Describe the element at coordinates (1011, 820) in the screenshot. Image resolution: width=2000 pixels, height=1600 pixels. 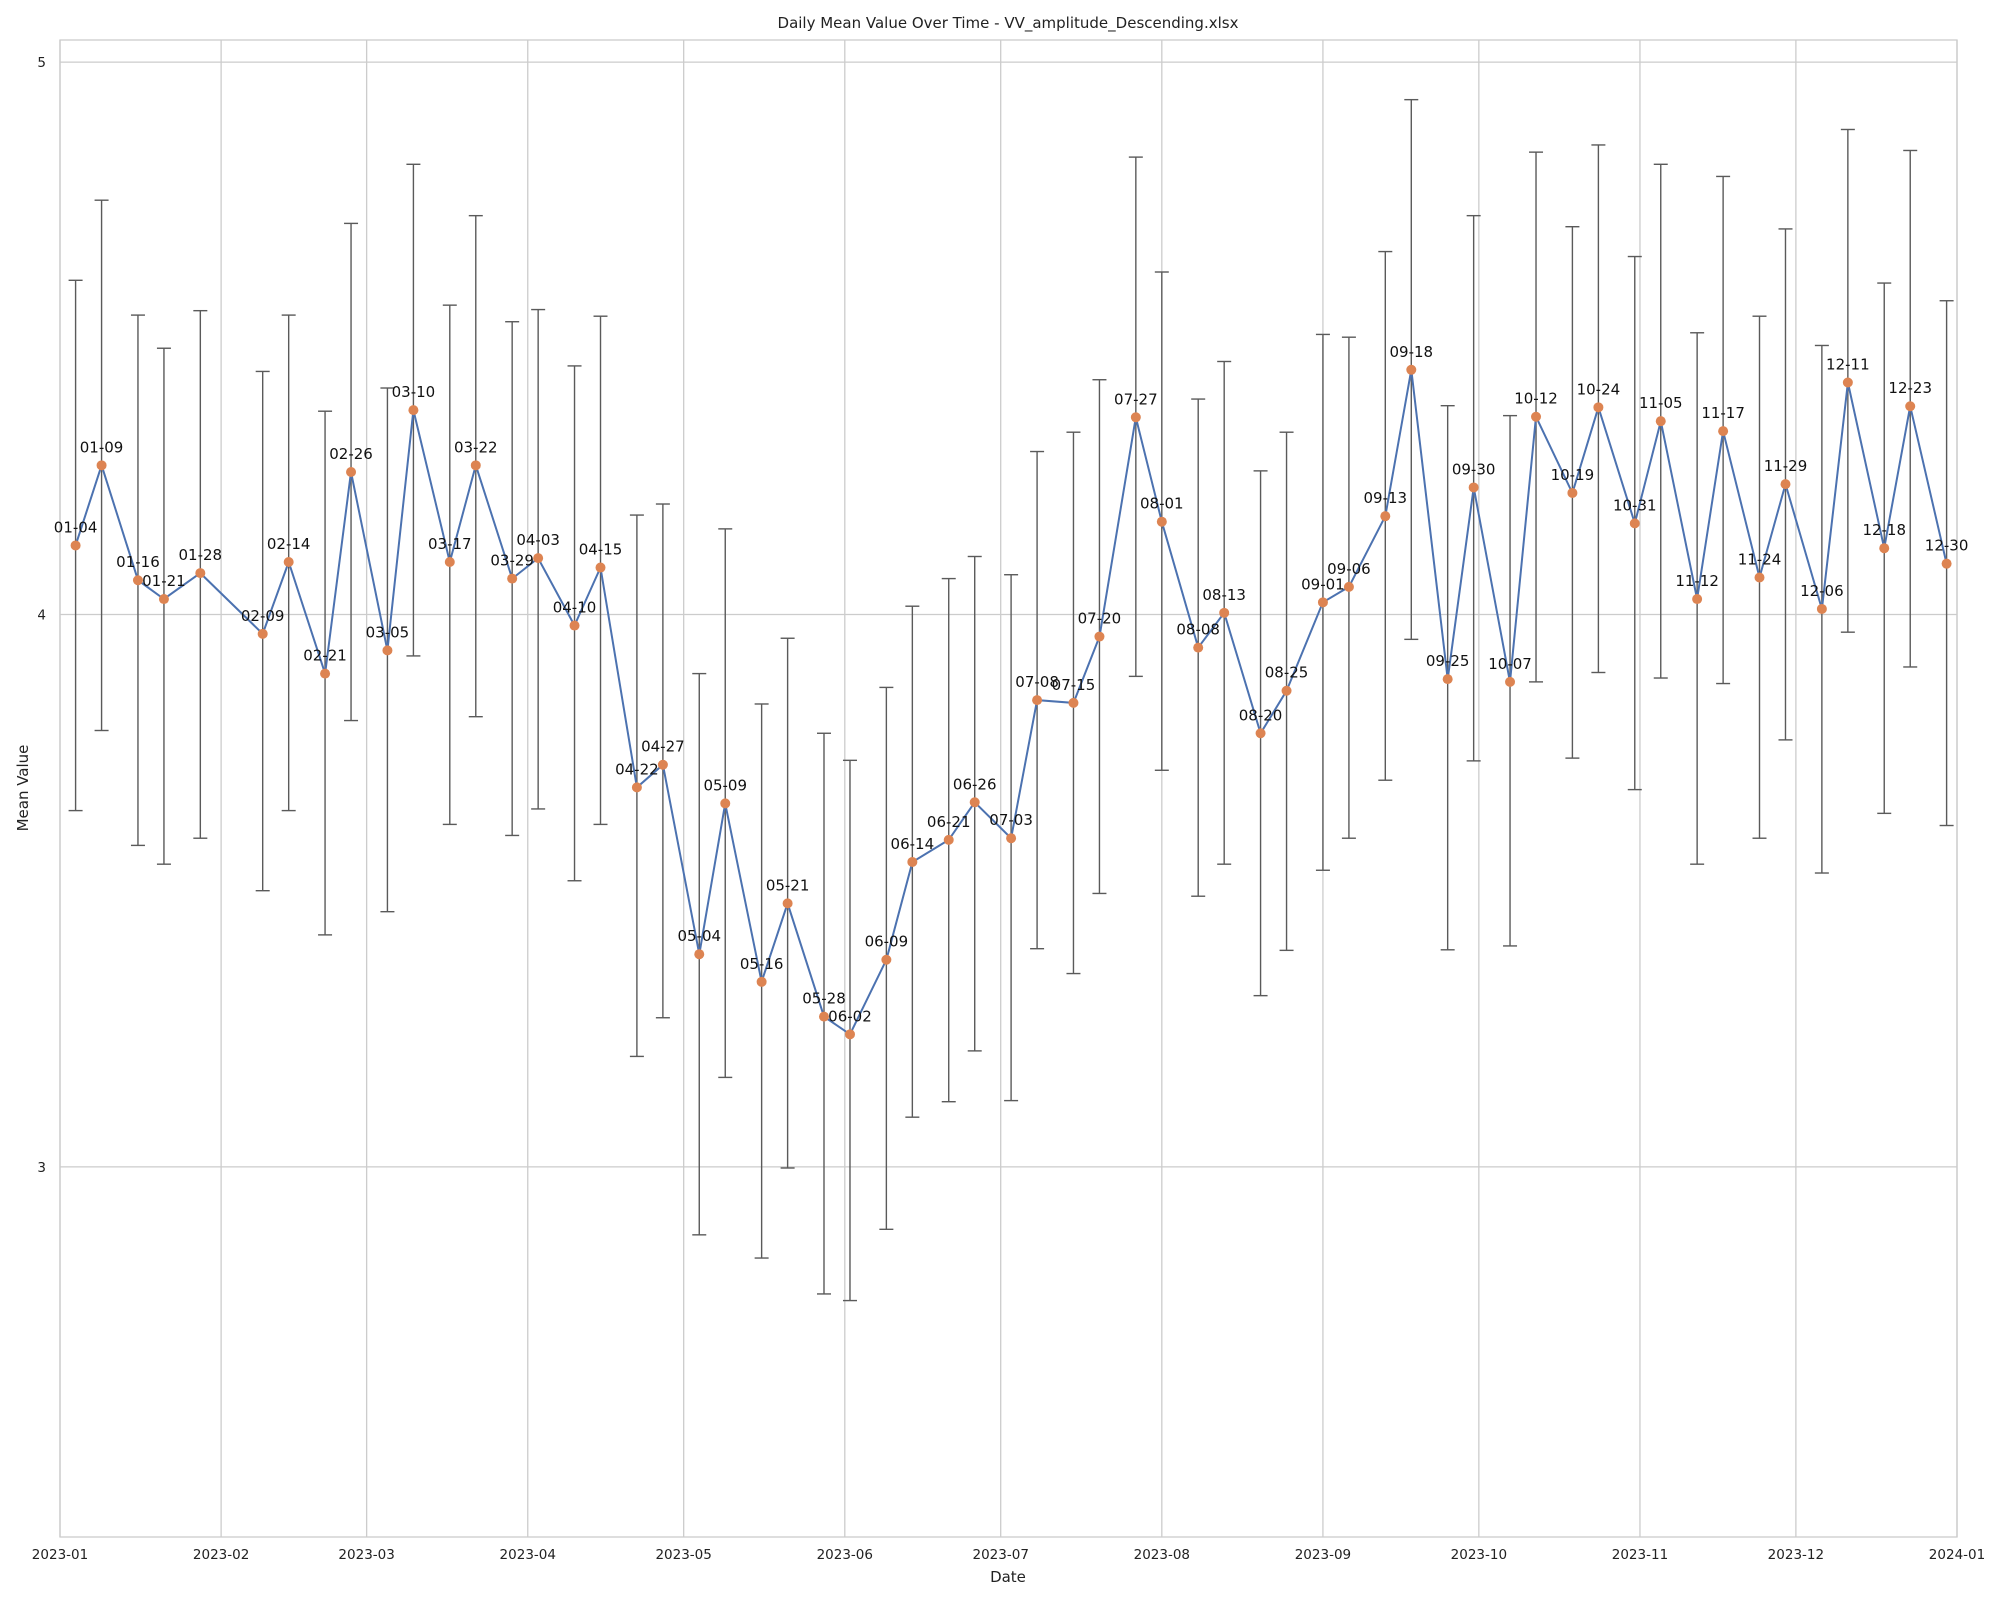
I see `data-point-label: 07-03` at that location.